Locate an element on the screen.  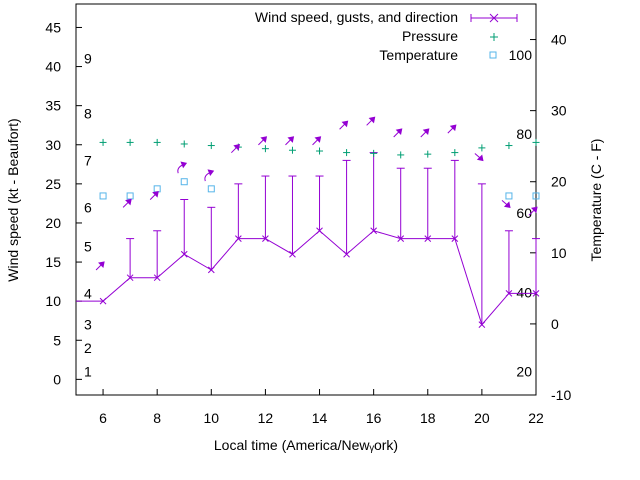
x-tick-label: 20 is located at coordinates (482, 418).